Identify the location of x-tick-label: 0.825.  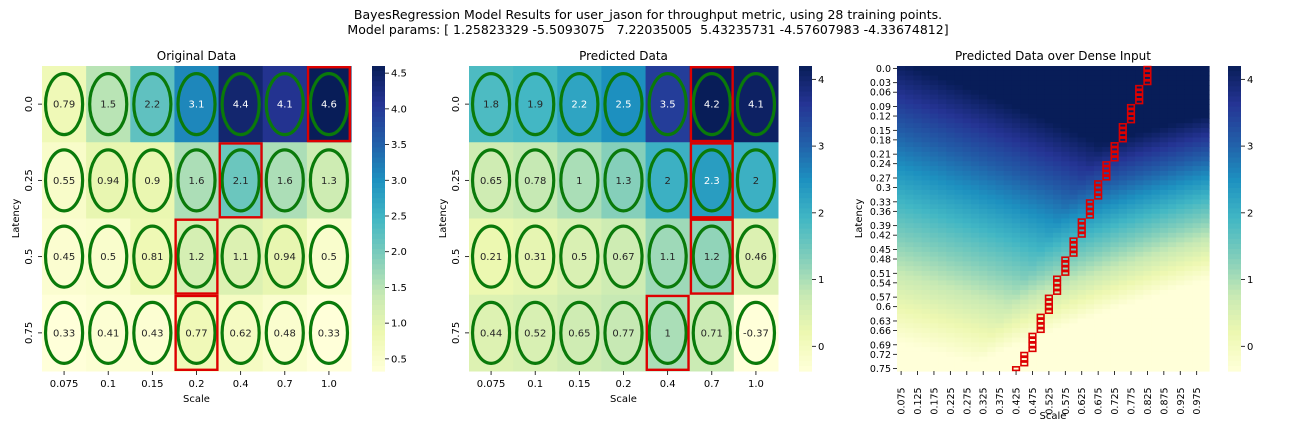
(1148, 400).